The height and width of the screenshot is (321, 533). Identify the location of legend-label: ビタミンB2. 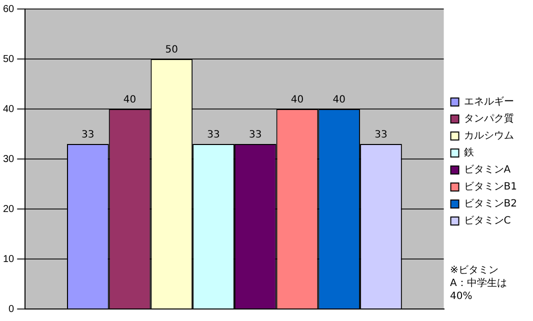
(491, 204).